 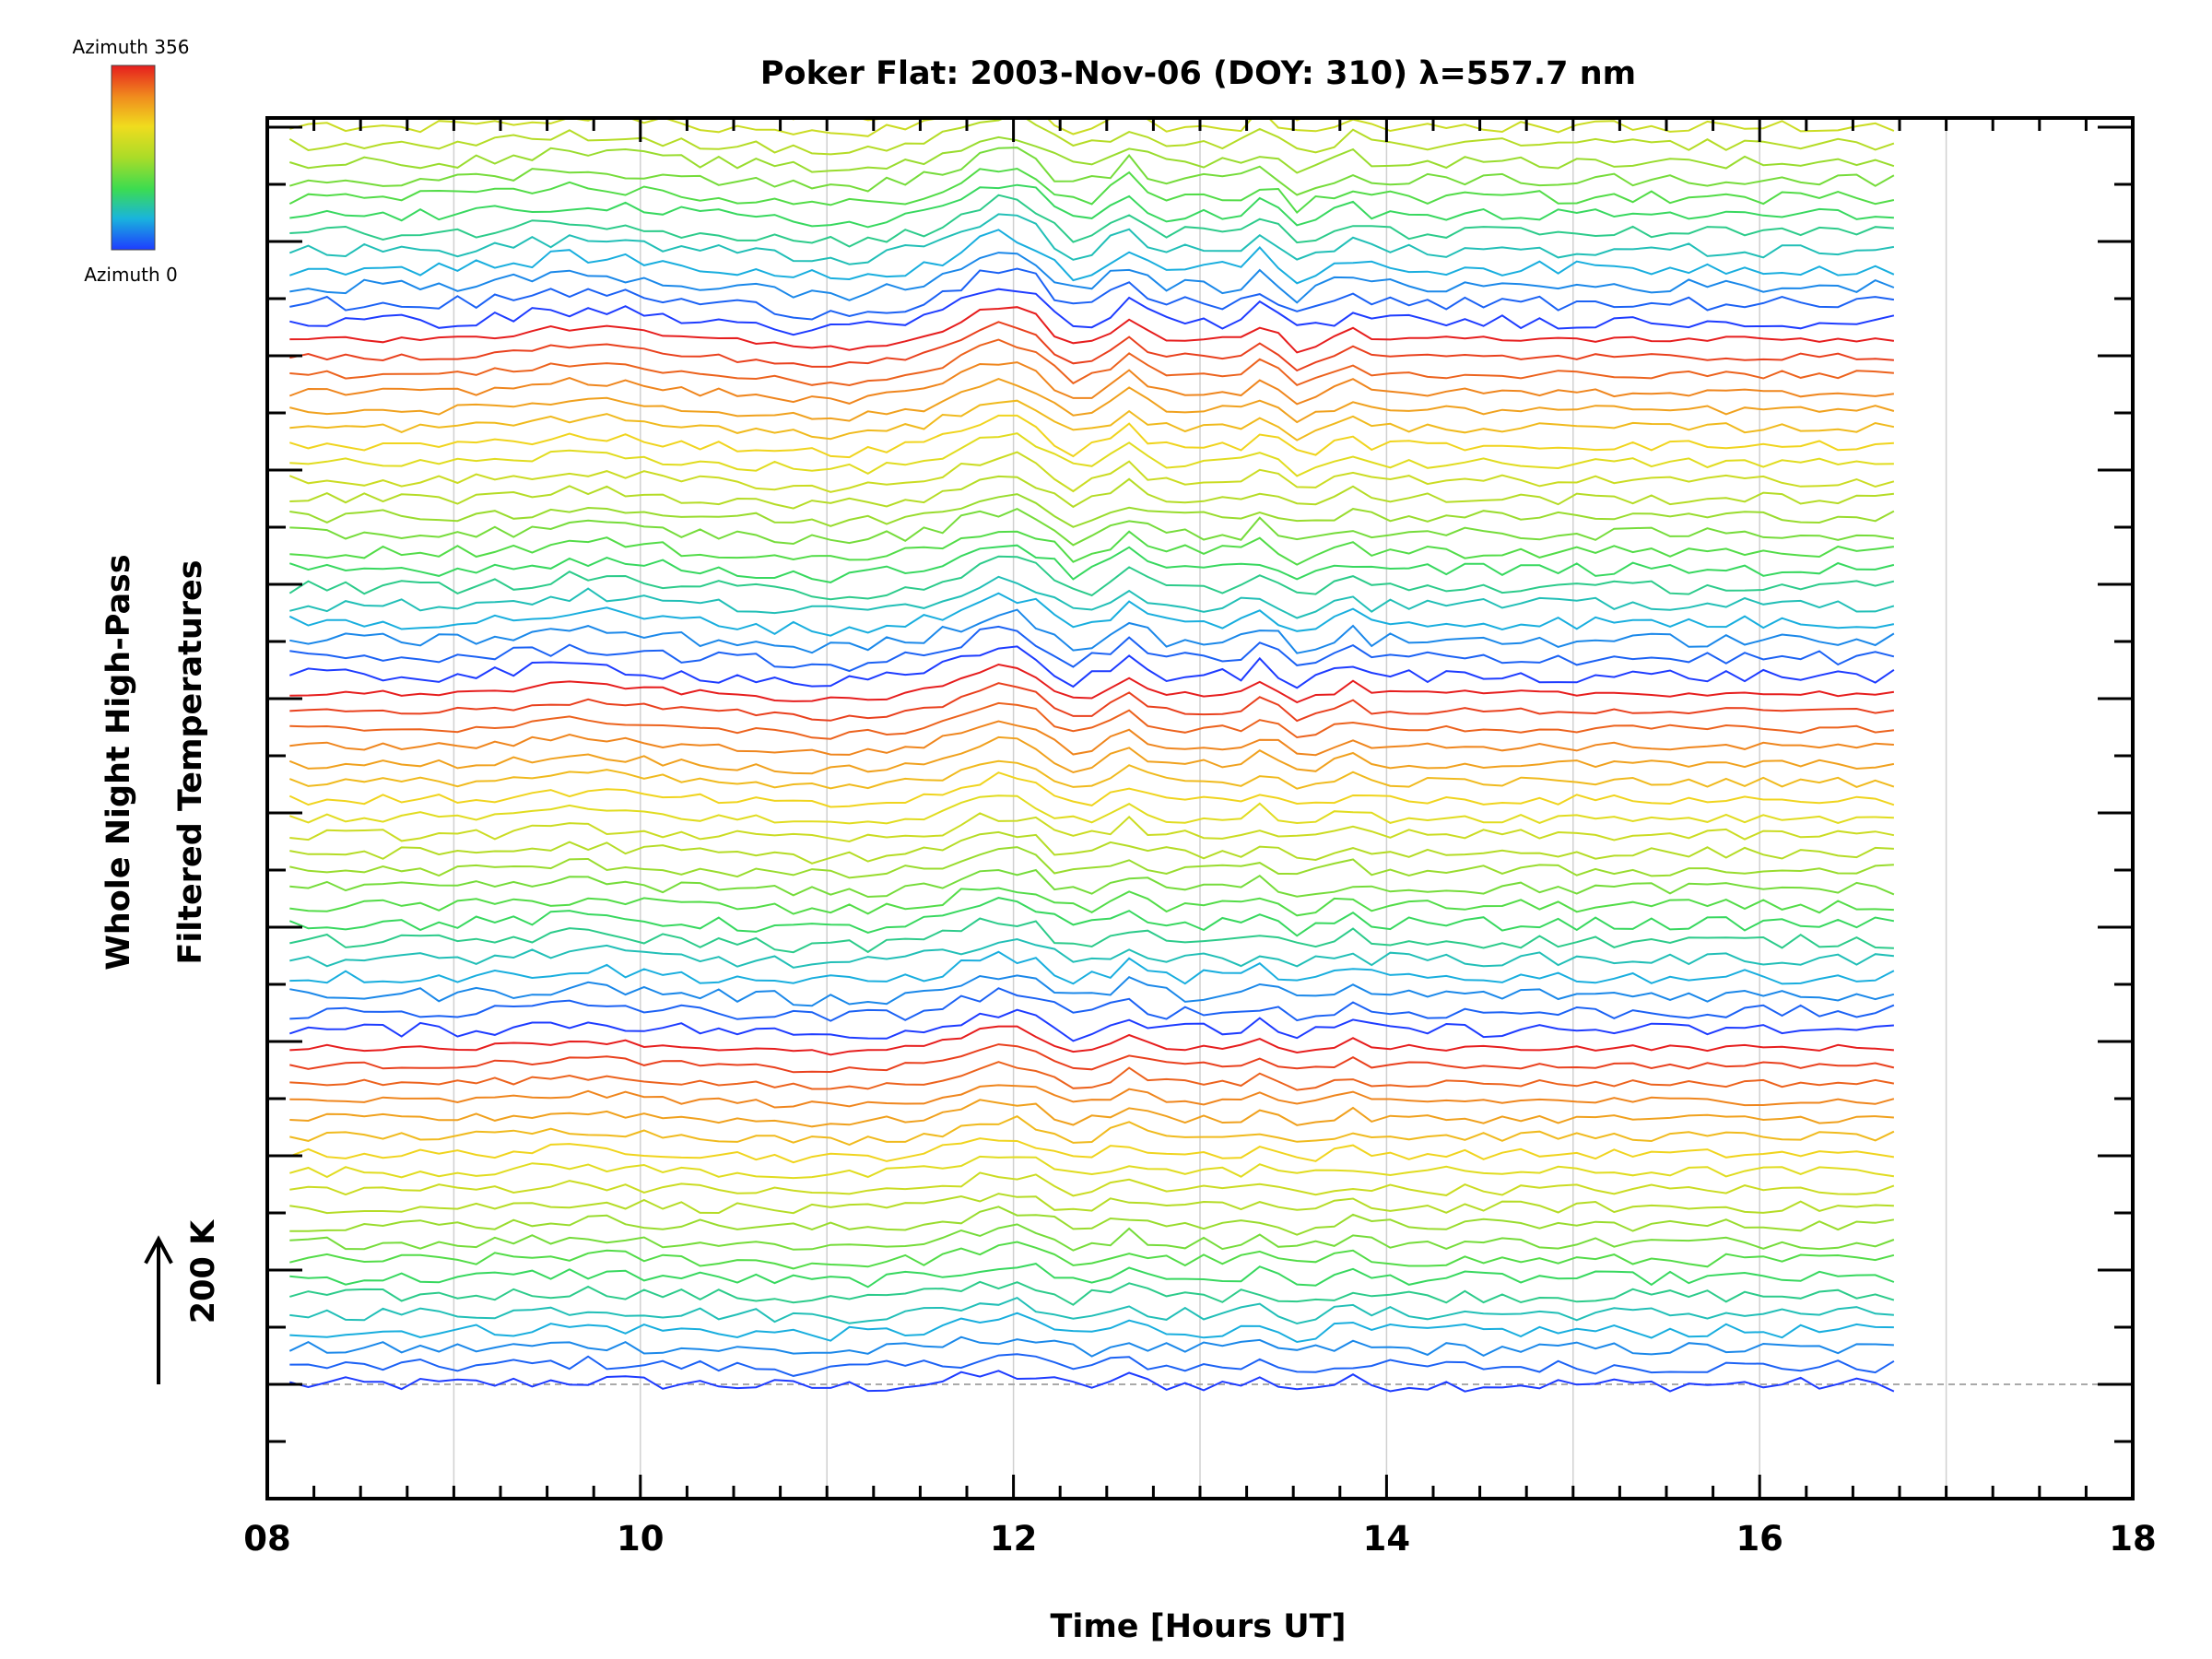 I want to click on colorbar-legend: Azimuth 356 Azimuth 0, so click(x=131, y=161).